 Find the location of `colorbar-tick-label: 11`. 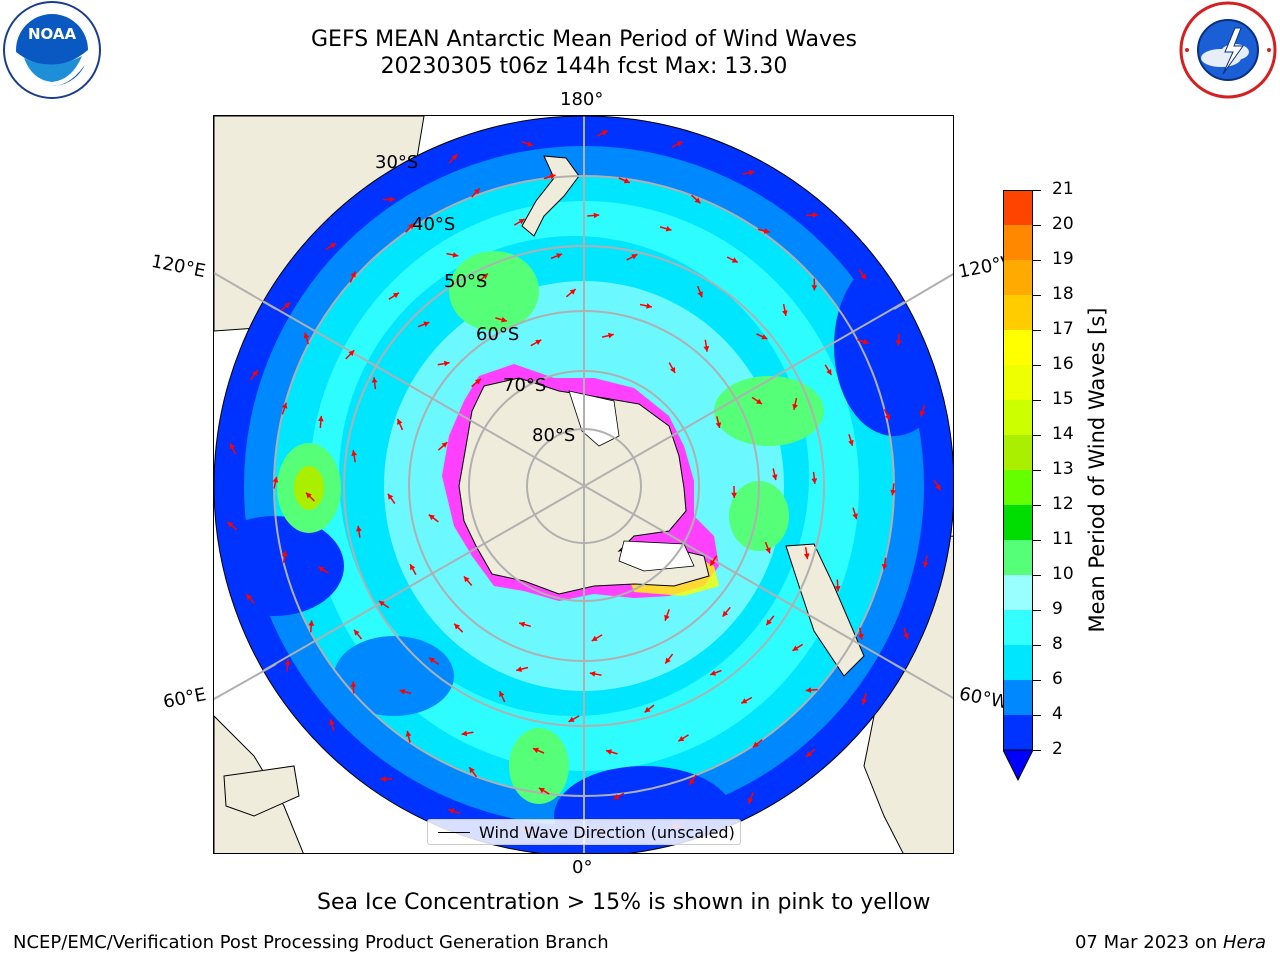

colorbar-tick-label: 11 is located at coordinates (1063, 539).